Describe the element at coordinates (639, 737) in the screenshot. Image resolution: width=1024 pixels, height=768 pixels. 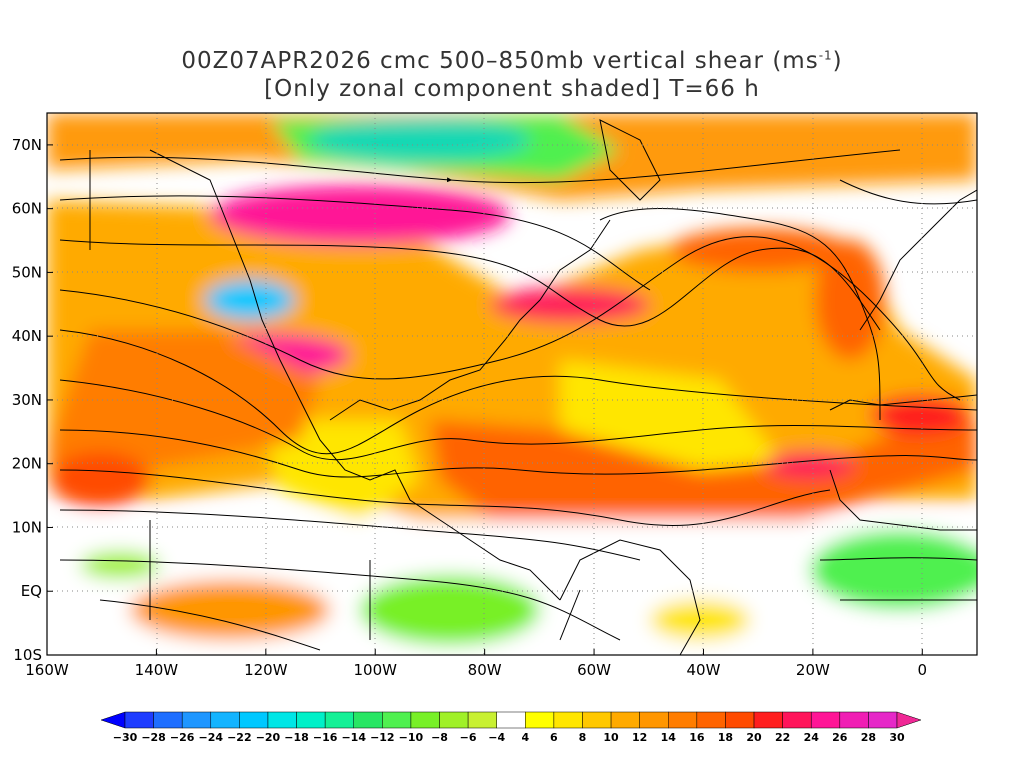
I see `colorbar-label: 12` at that location.